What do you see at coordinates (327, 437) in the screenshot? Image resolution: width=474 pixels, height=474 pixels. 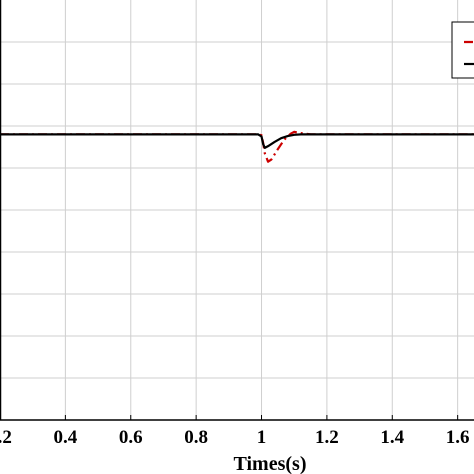 I see `x-tick-label-5: 1.2` at bounding box center [327, 437].